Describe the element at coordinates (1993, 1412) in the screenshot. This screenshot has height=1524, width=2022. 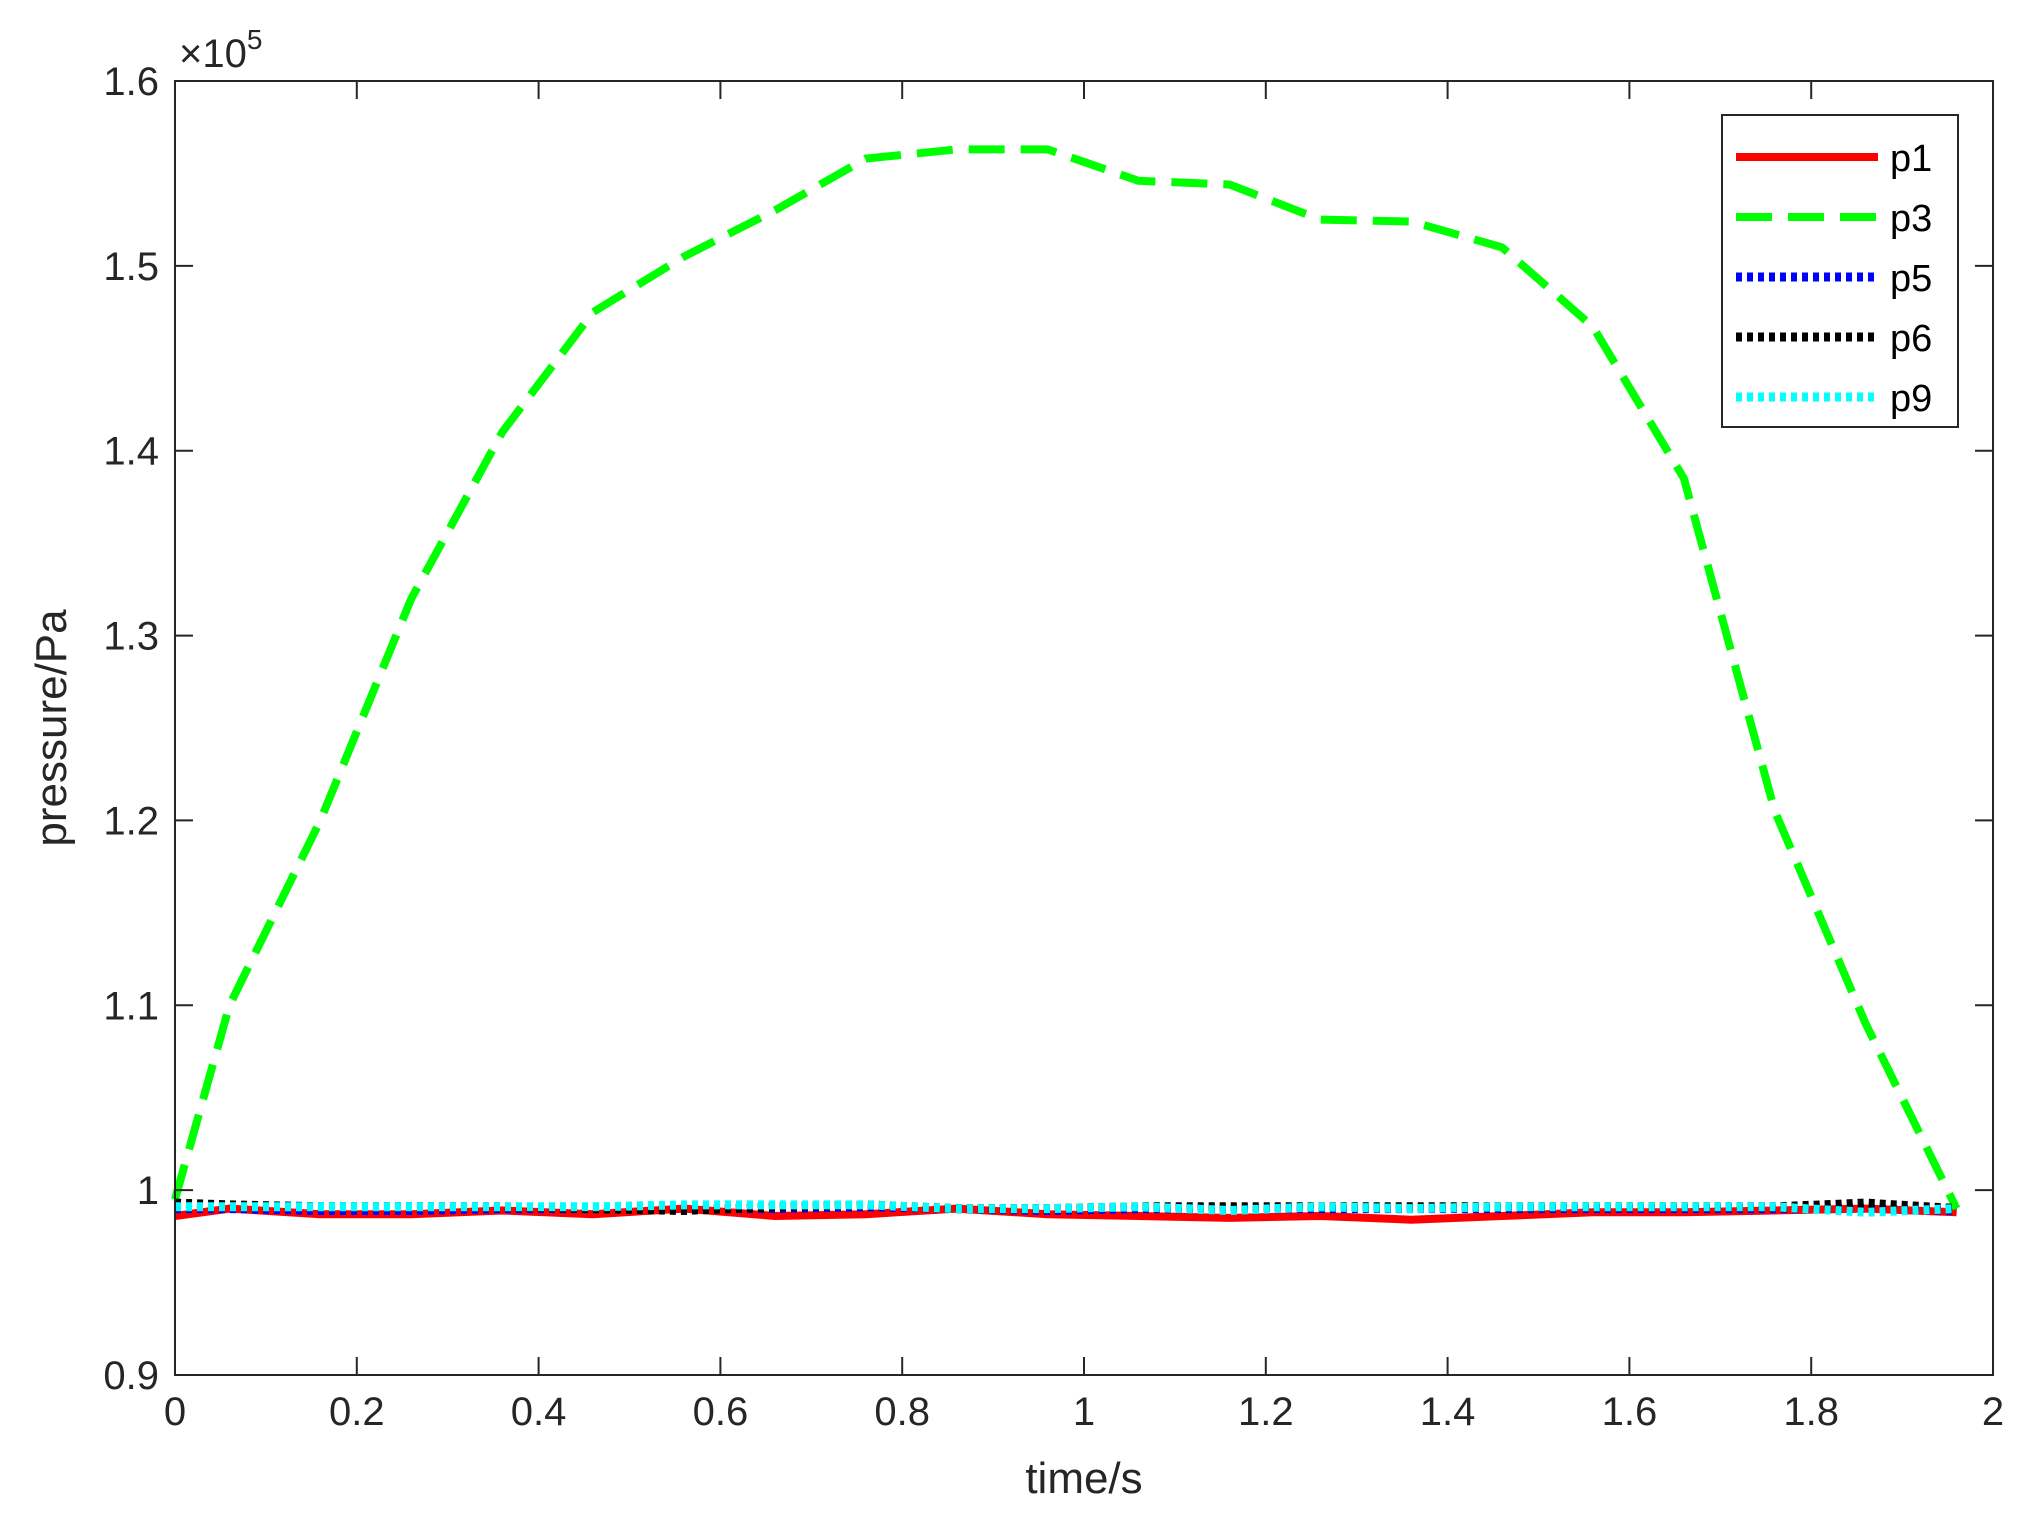
I see `x-tick-label: 2` at that location.